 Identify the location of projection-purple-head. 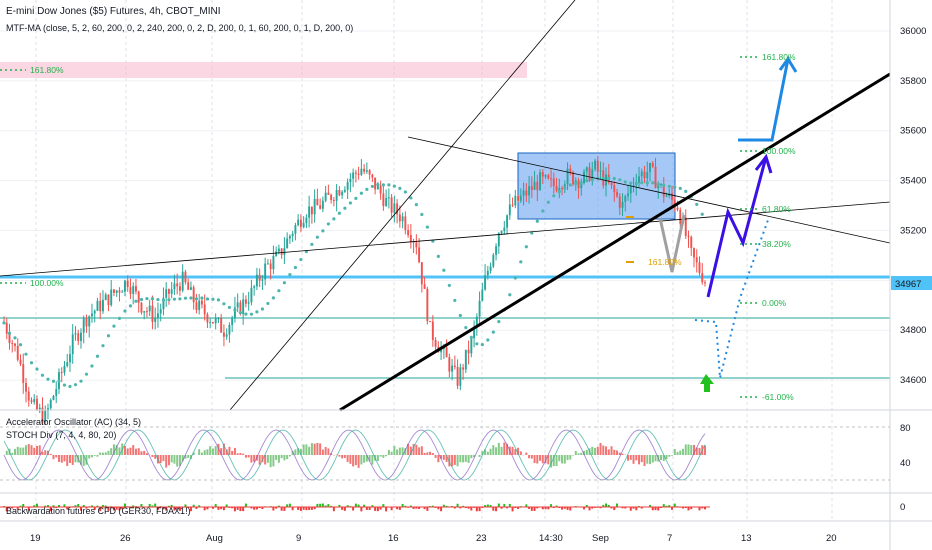
(763, 163).